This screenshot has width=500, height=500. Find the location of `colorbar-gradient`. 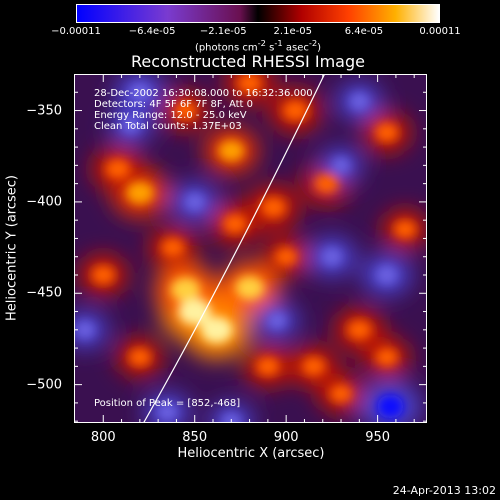

colorbar-gradient is located at coordinates (258, 13).